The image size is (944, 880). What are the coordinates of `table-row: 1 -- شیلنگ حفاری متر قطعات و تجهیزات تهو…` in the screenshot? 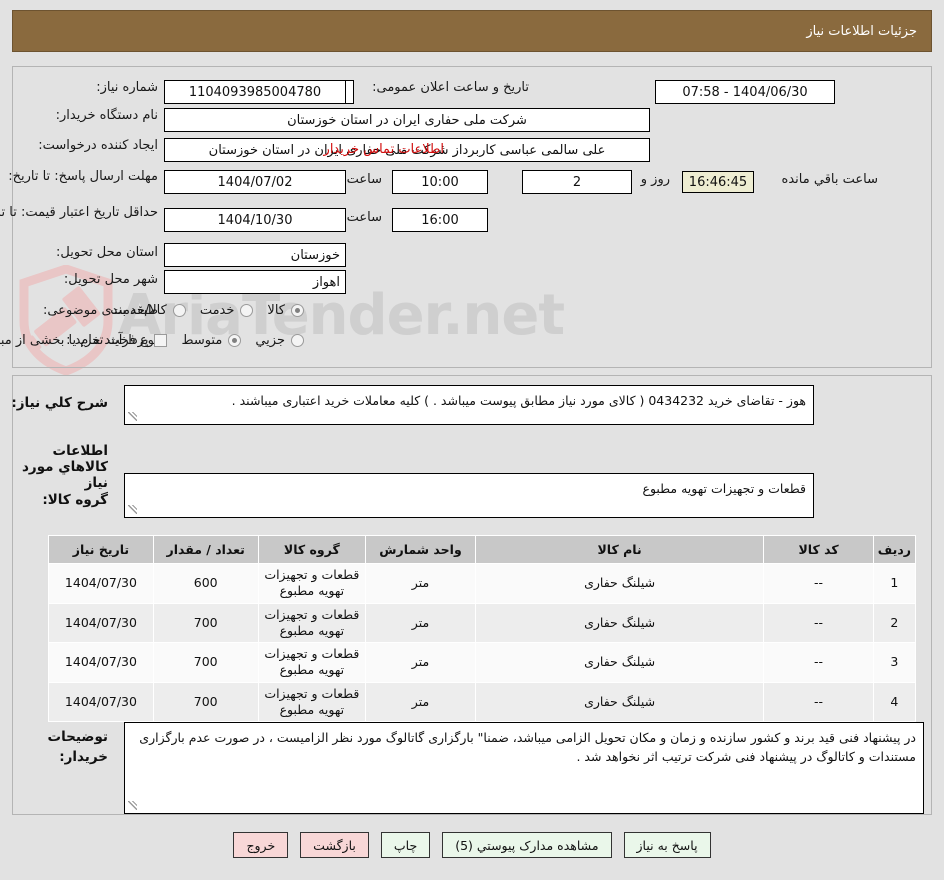 It's located at (482, 583).